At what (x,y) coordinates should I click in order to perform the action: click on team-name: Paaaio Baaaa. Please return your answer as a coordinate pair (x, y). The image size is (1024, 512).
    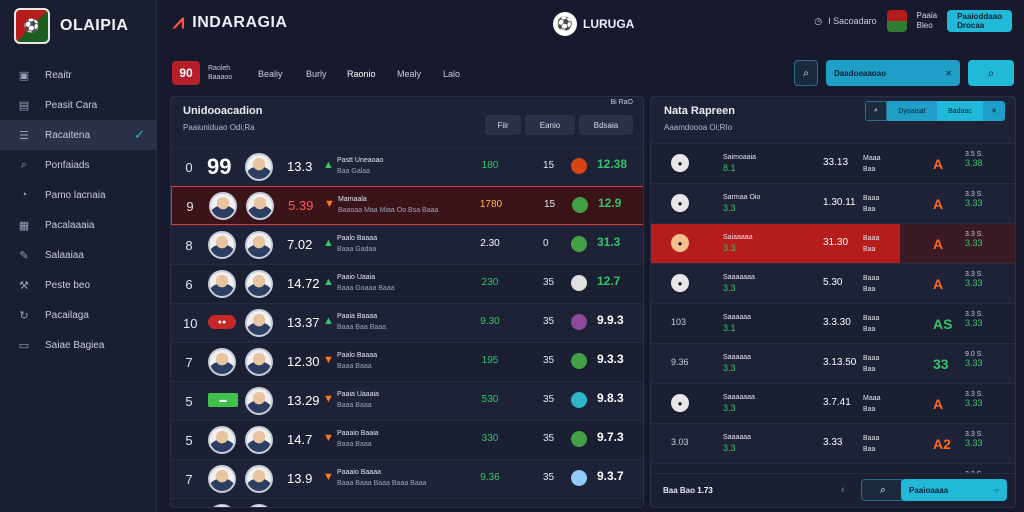
    Looking at the image, I should click on (359, 472).